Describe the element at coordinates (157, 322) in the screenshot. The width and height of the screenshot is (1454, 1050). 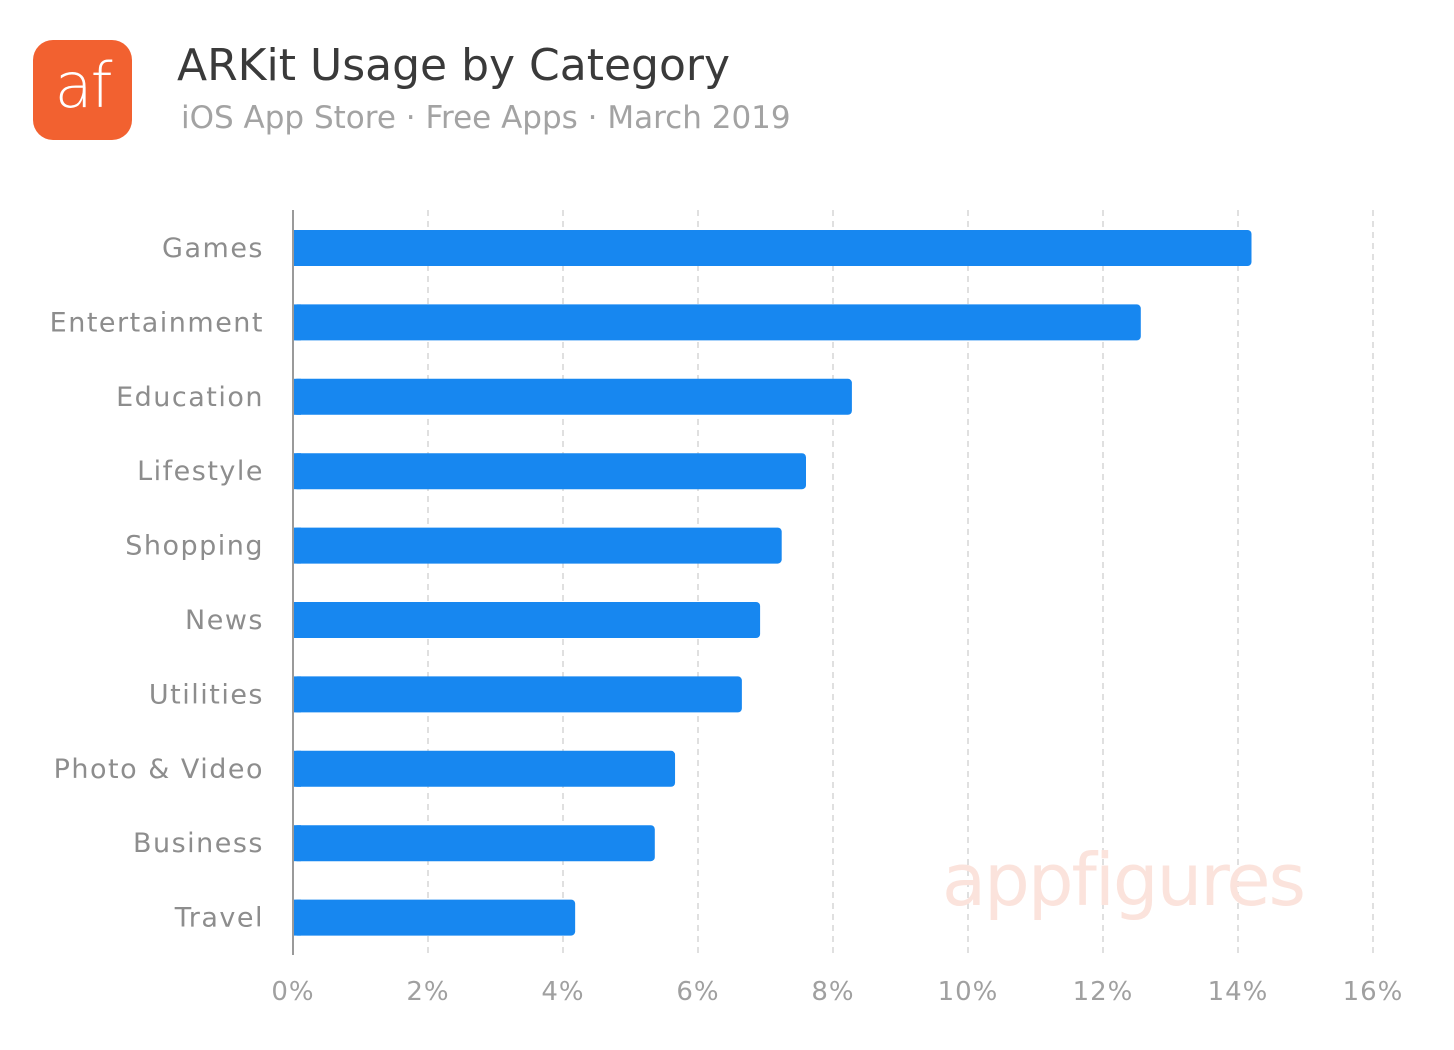
I see `category-label: Entertainment` at that location.